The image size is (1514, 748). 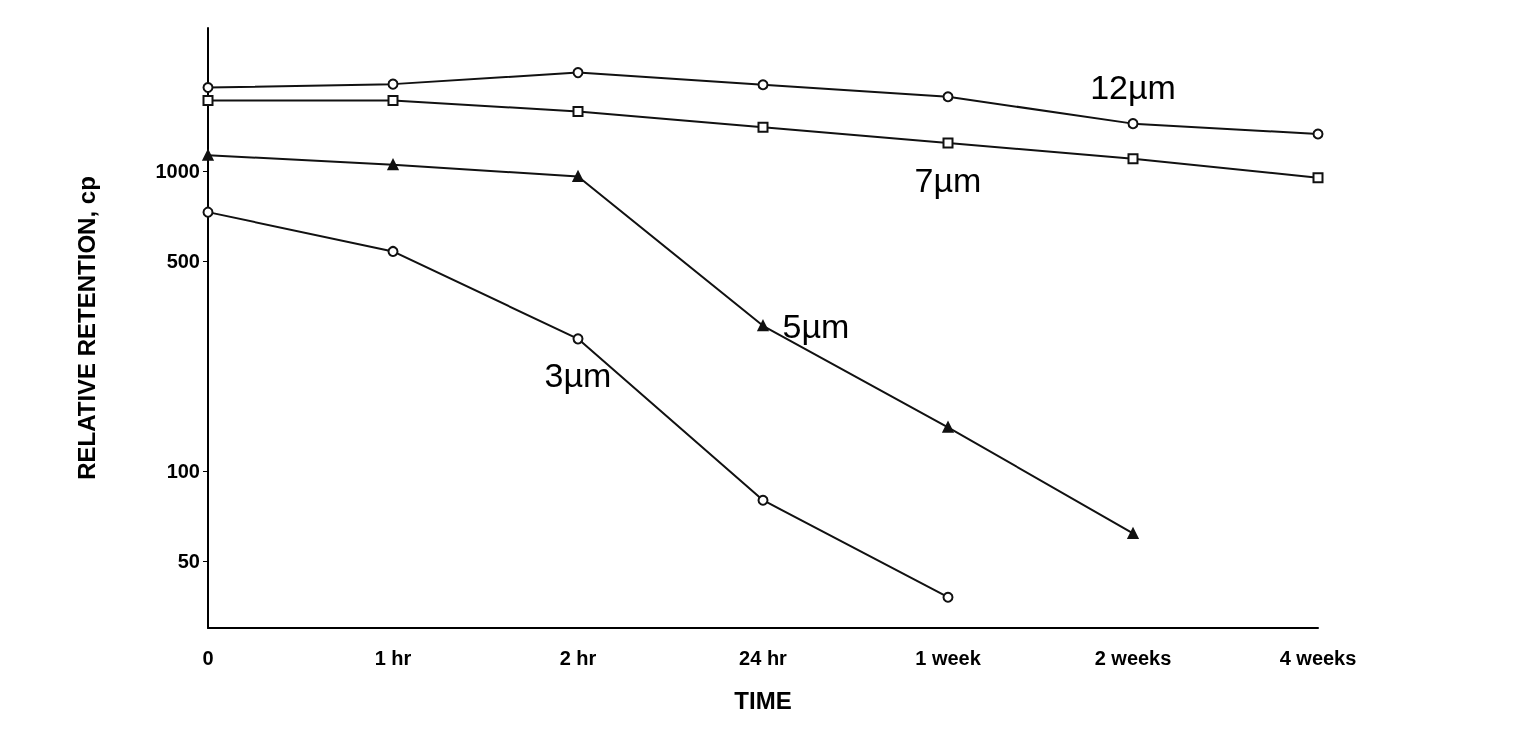 I want to click on x-tick-label: 4 weeks, so click(x=1318, y=658).